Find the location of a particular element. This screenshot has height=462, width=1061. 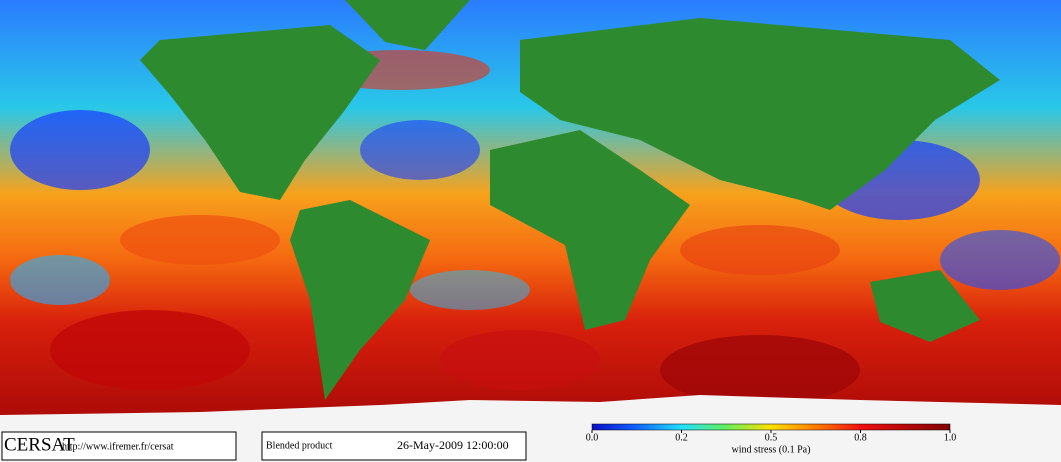

brand-box is located at coordinates (119, 446).